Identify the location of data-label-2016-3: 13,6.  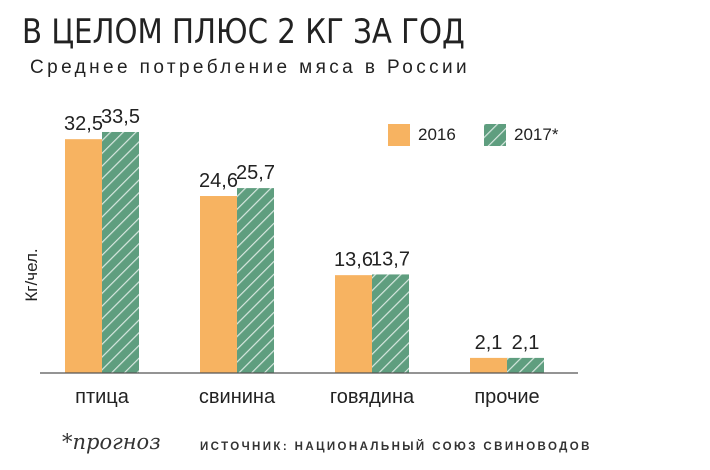
(353, 260).